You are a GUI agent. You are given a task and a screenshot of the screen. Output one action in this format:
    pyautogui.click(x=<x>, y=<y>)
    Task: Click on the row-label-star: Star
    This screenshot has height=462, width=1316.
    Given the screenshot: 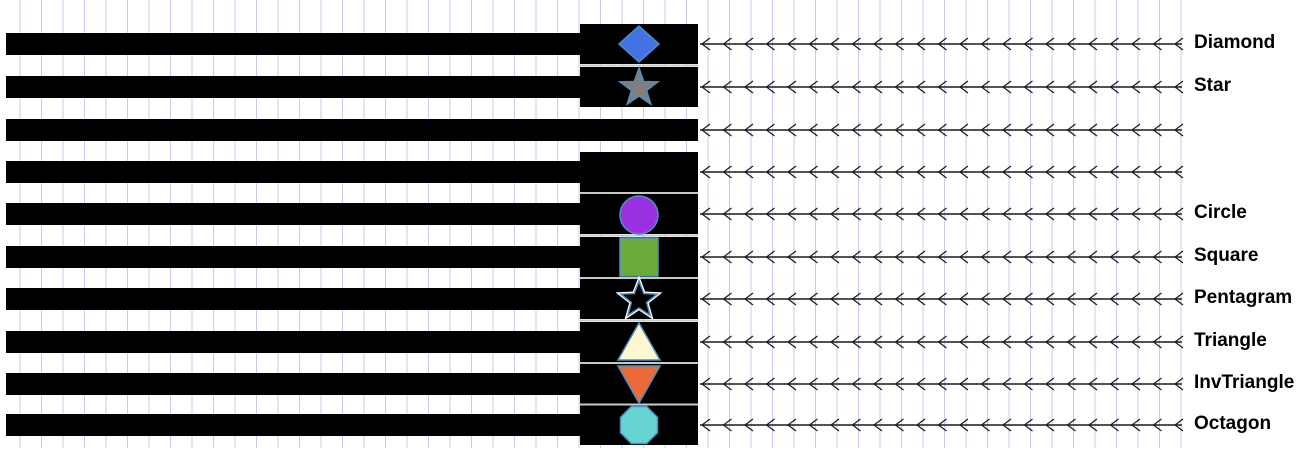 What is the action you would take?
    pyautogui.click(x=1212, y=85)
    